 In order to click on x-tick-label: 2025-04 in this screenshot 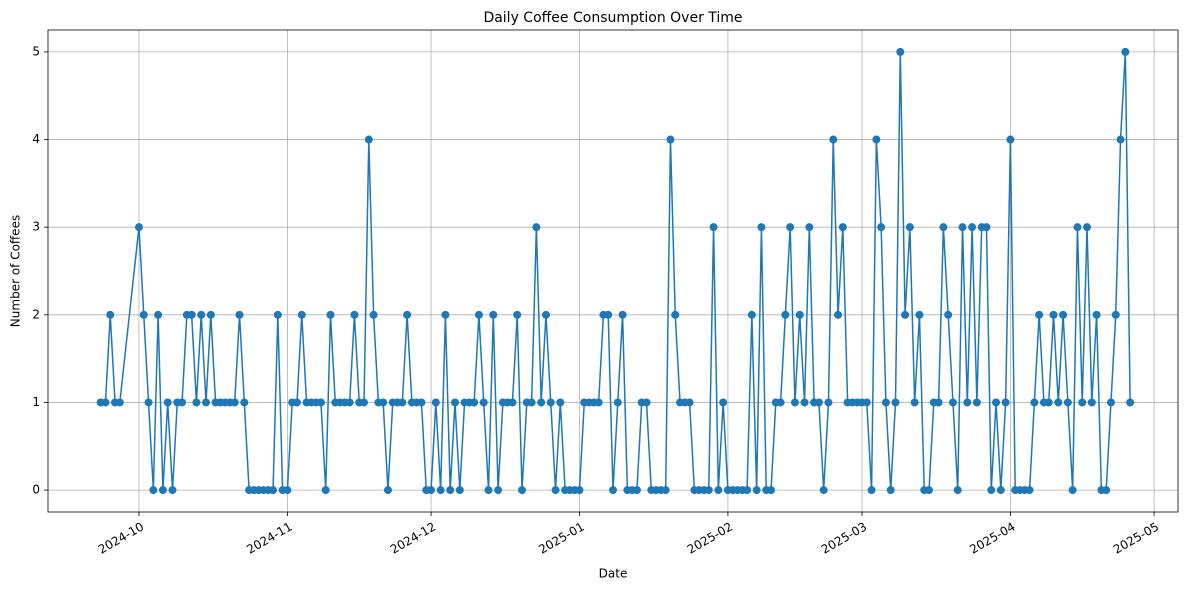, I will do `click(992, 538)`.